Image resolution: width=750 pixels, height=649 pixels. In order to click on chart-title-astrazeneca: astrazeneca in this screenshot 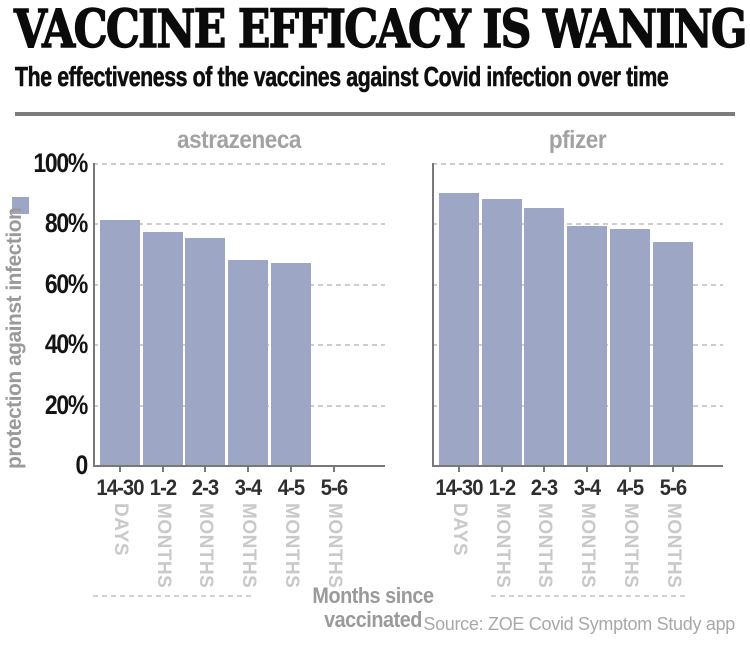, I will do `click(239, 140)`.